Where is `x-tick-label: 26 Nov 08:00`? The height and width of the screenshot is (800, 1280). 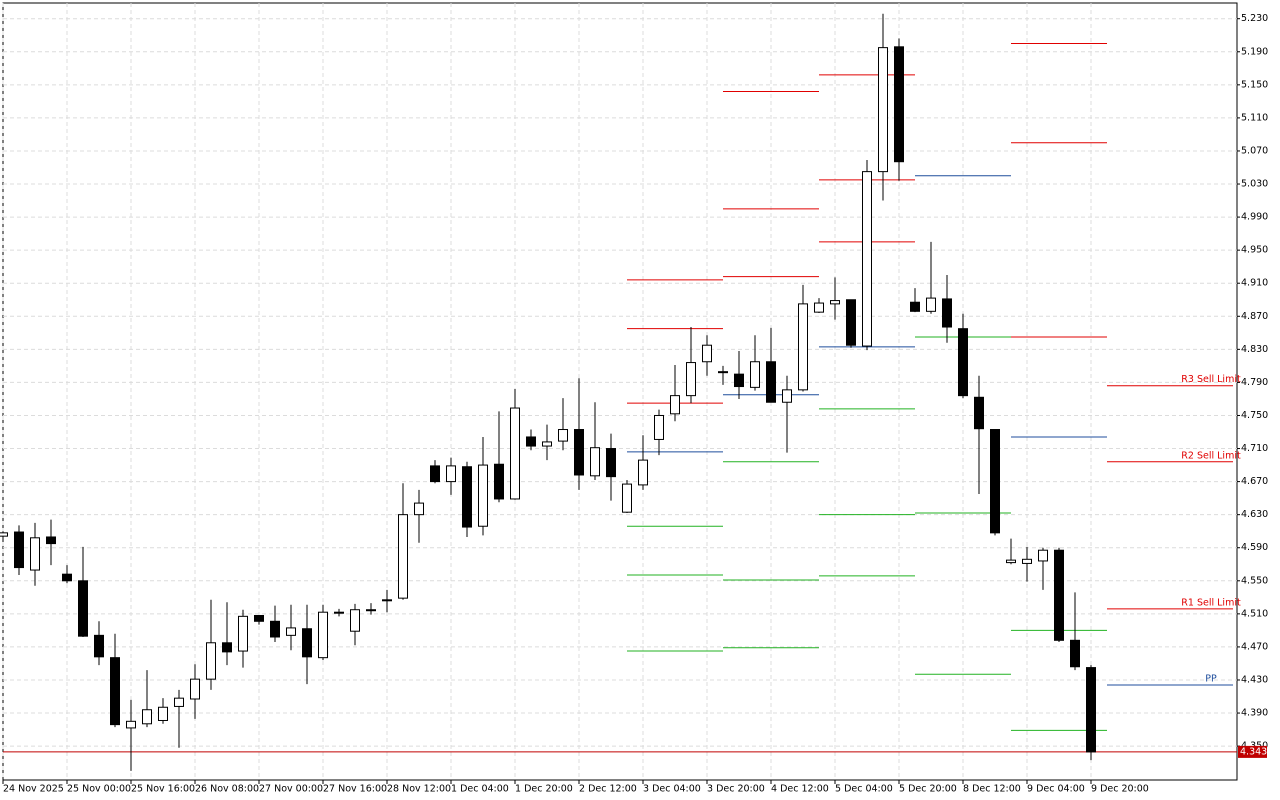 x-tick-label: 26 Nov 08:00 is located at coordinates (227, 789).